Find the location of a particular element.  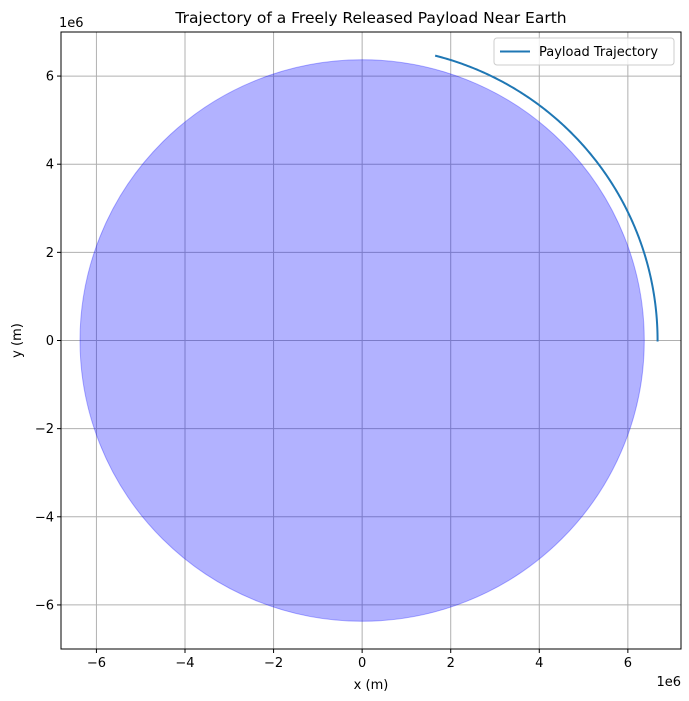

x-tick-label: −4 is located at coordinates (184, 663).